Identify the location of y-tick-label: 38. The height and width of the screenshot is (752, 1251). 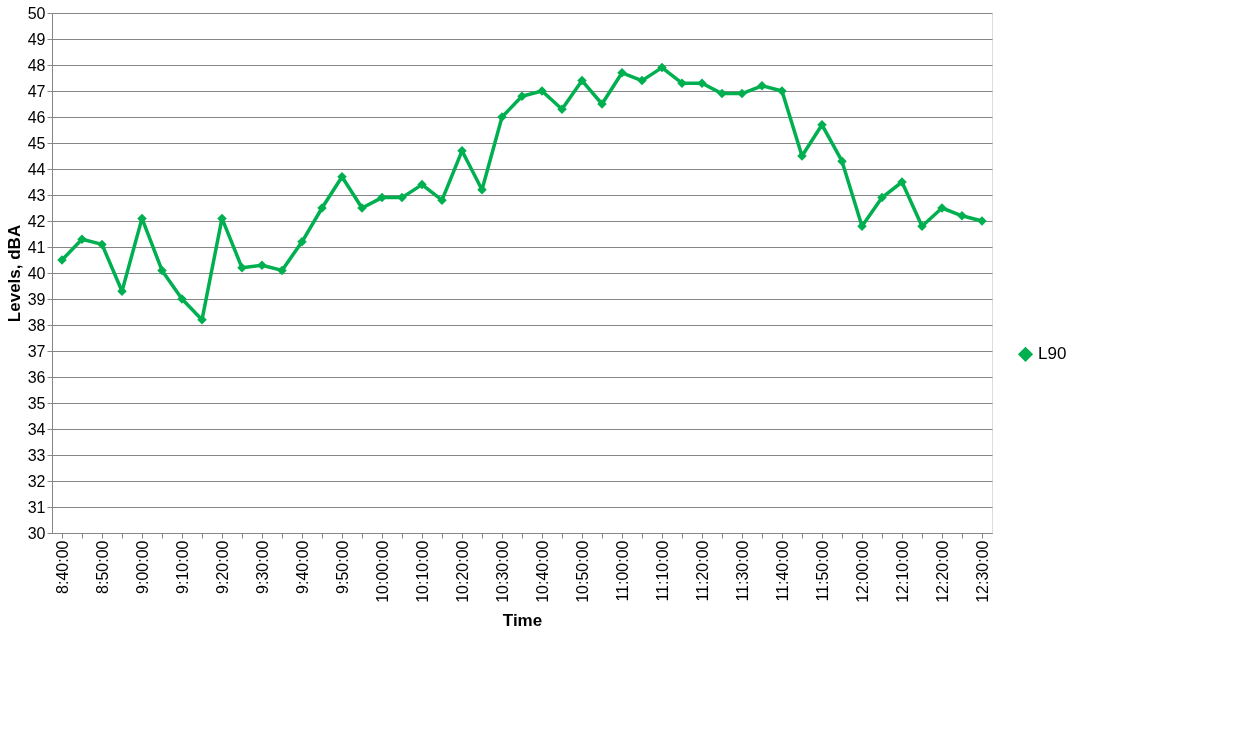
(36, 325).